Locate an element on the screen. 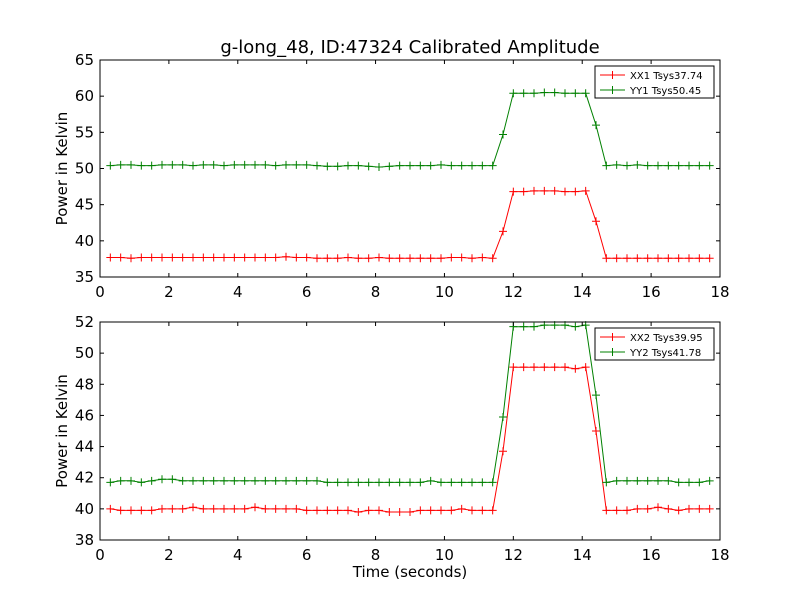 This screenshot has height=600, width=800. x-tick-label: 8 is located at coordinates (376, 292).